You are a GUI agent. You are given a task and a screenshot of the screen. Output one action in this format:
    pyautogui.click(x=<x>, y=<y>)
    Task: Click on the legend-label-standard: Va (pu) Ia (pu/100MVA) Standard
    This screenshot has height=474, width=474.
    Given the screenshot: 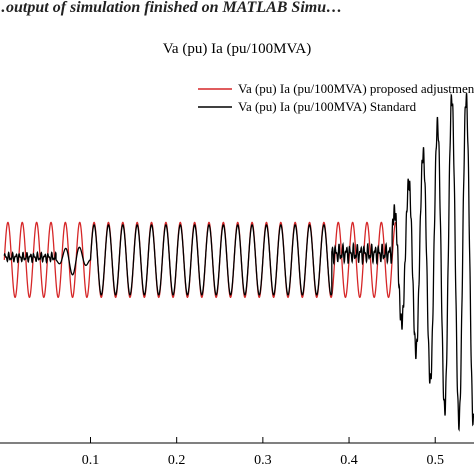 What is the action you would take?
    pyautogui.click(x=327, y=106)
    